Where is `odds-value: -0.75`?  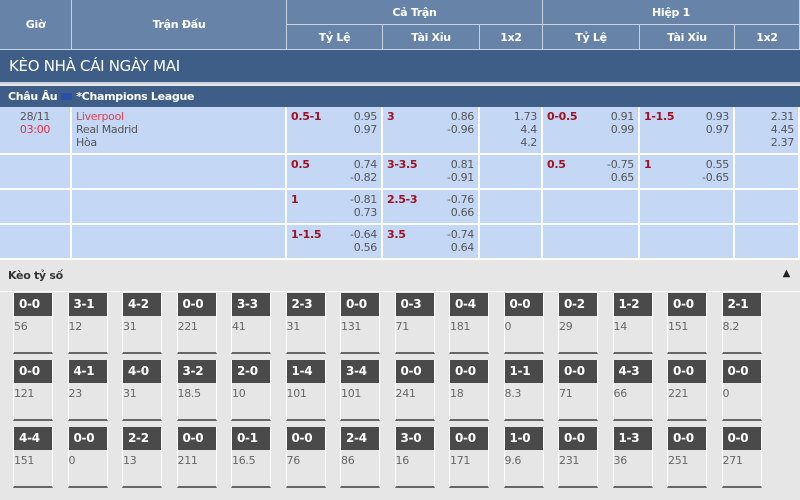 odds-value: -0.75 is located at coordinates (620, 164).